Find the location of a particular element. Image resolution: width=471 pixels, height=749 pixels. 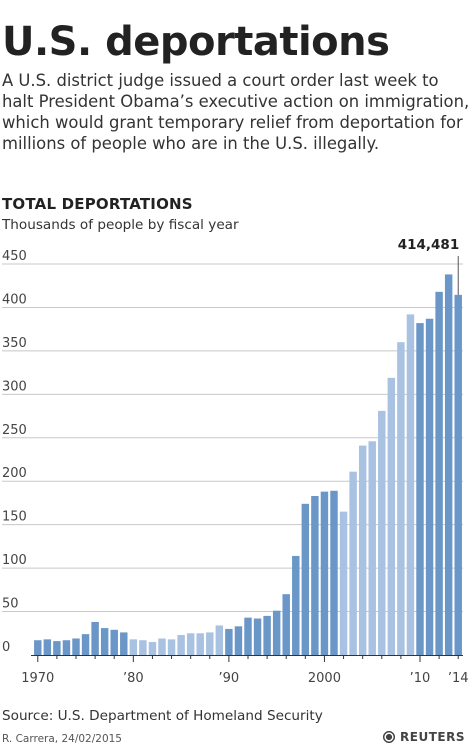

x-tick-label: ’80 is located at coordinates (133, 678).